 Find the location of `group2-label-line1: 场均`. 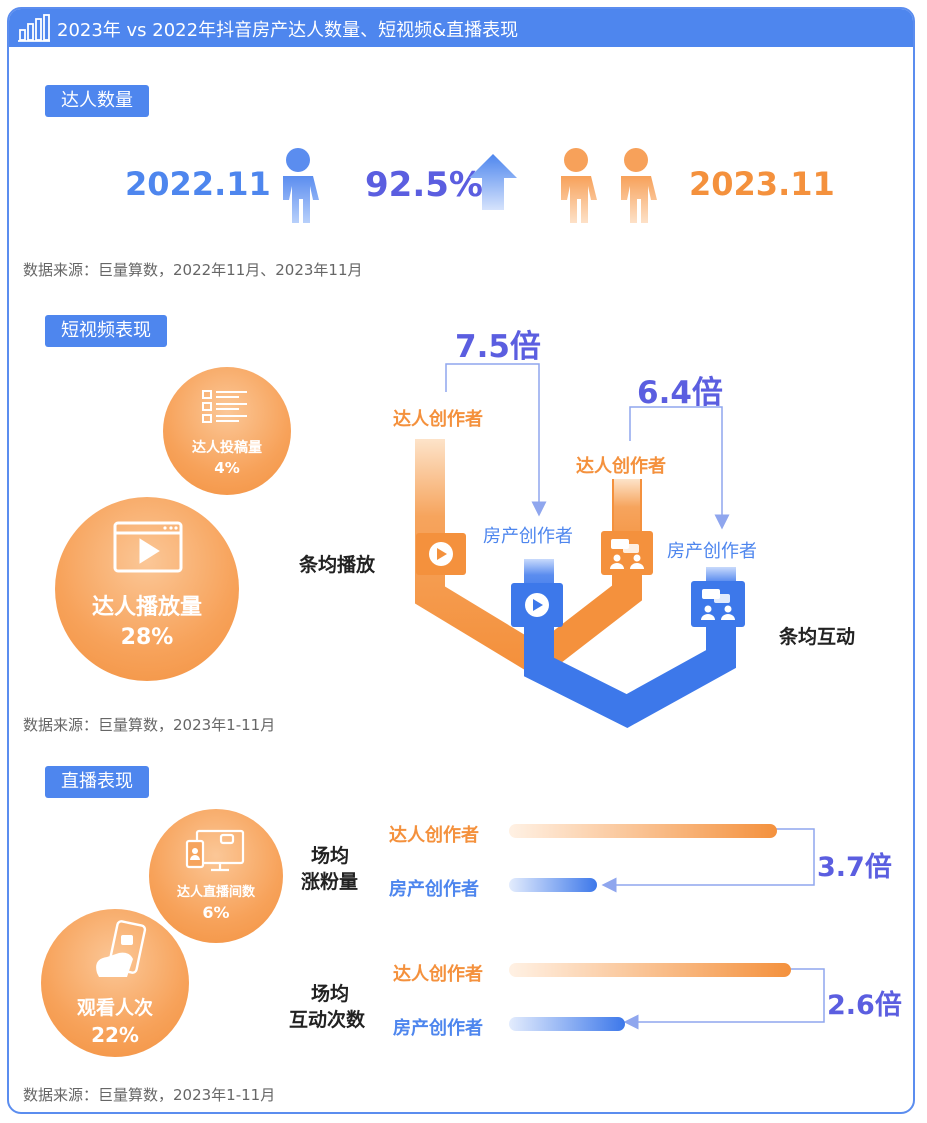

group2-label-line1: 场均 is located at coordinates (330, 994).